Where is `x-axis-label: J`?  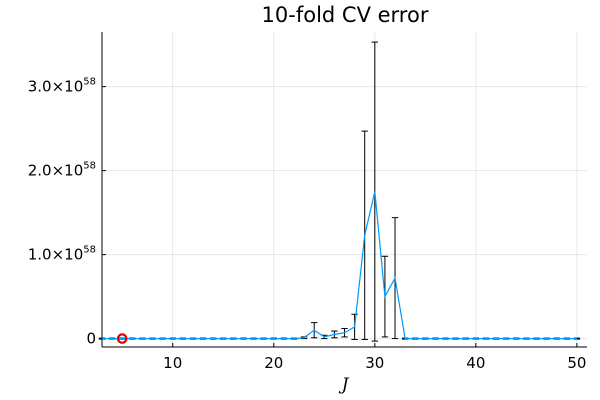 x-axis-label: J is located at coordinates (344, 385).